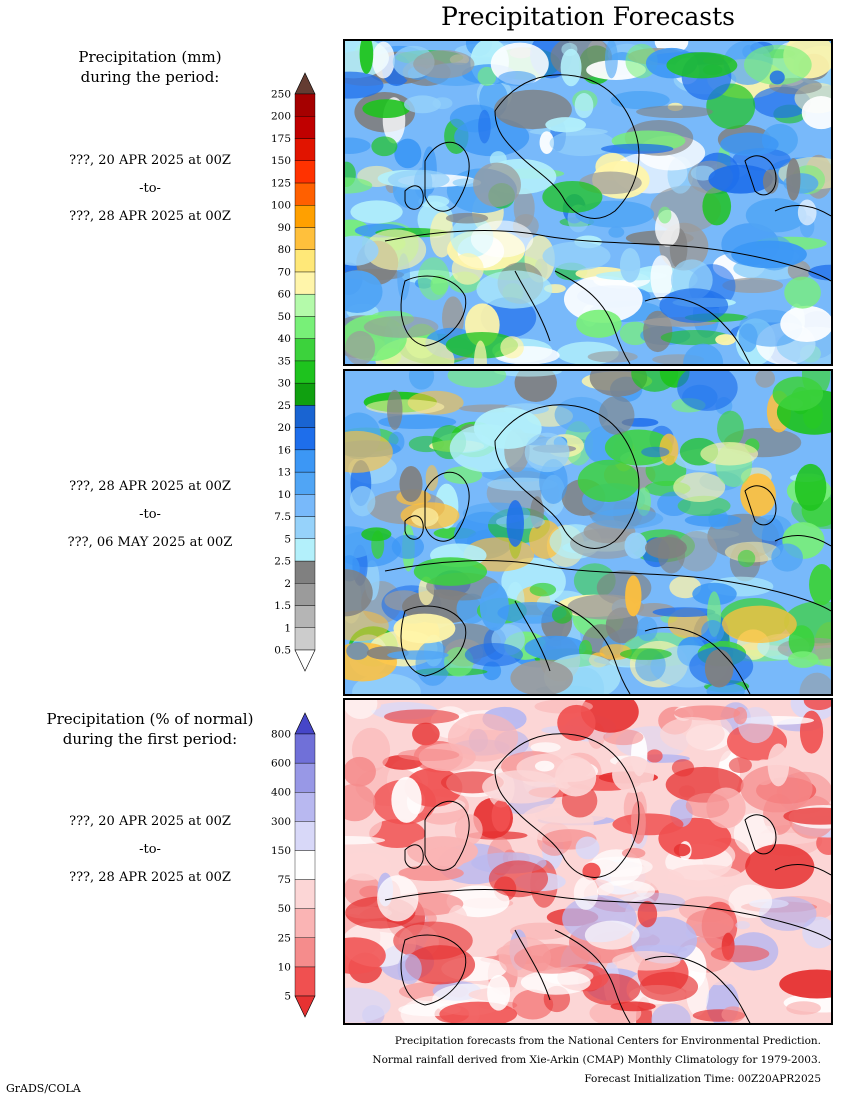 This screenshot has width=850, height=1100. I want to click on period-2-separator: -to-, so click(150, 514).